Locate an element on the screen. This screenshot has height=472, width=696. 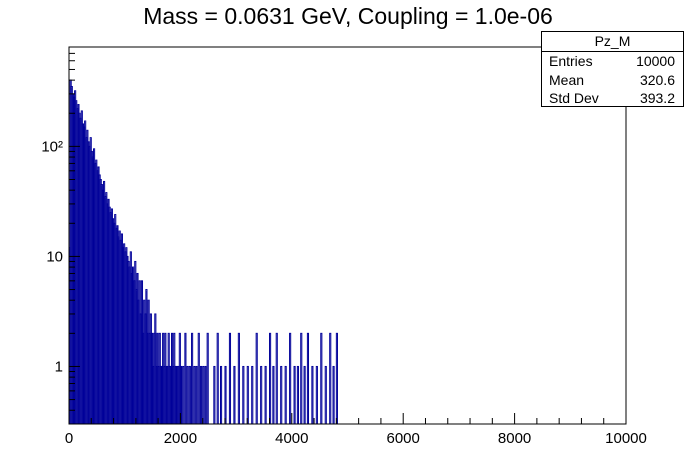
x-tick-label: 8000 is located at coordinates (514, 438).